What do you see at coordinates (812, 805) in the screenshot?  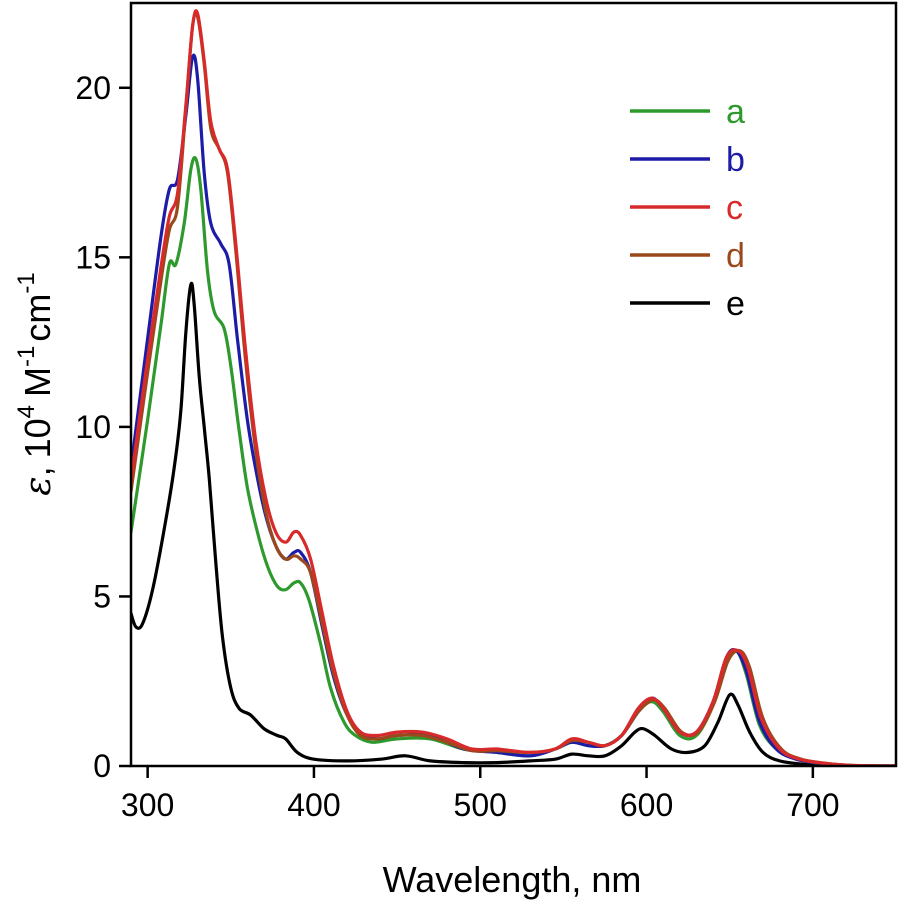 I see `x-tick-label: 700` at bounding box center [812, 805].